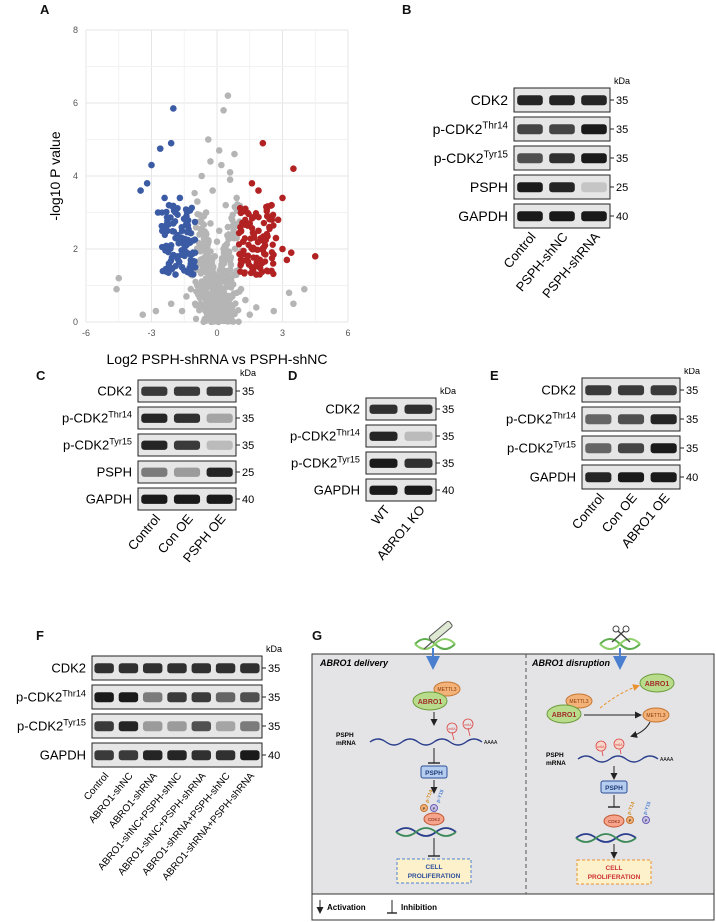 The width and height of the screenshot is (716, 922). Describe the element at coordinates (621, 634) in the screenshot. I see `scissors-icon` at that location.